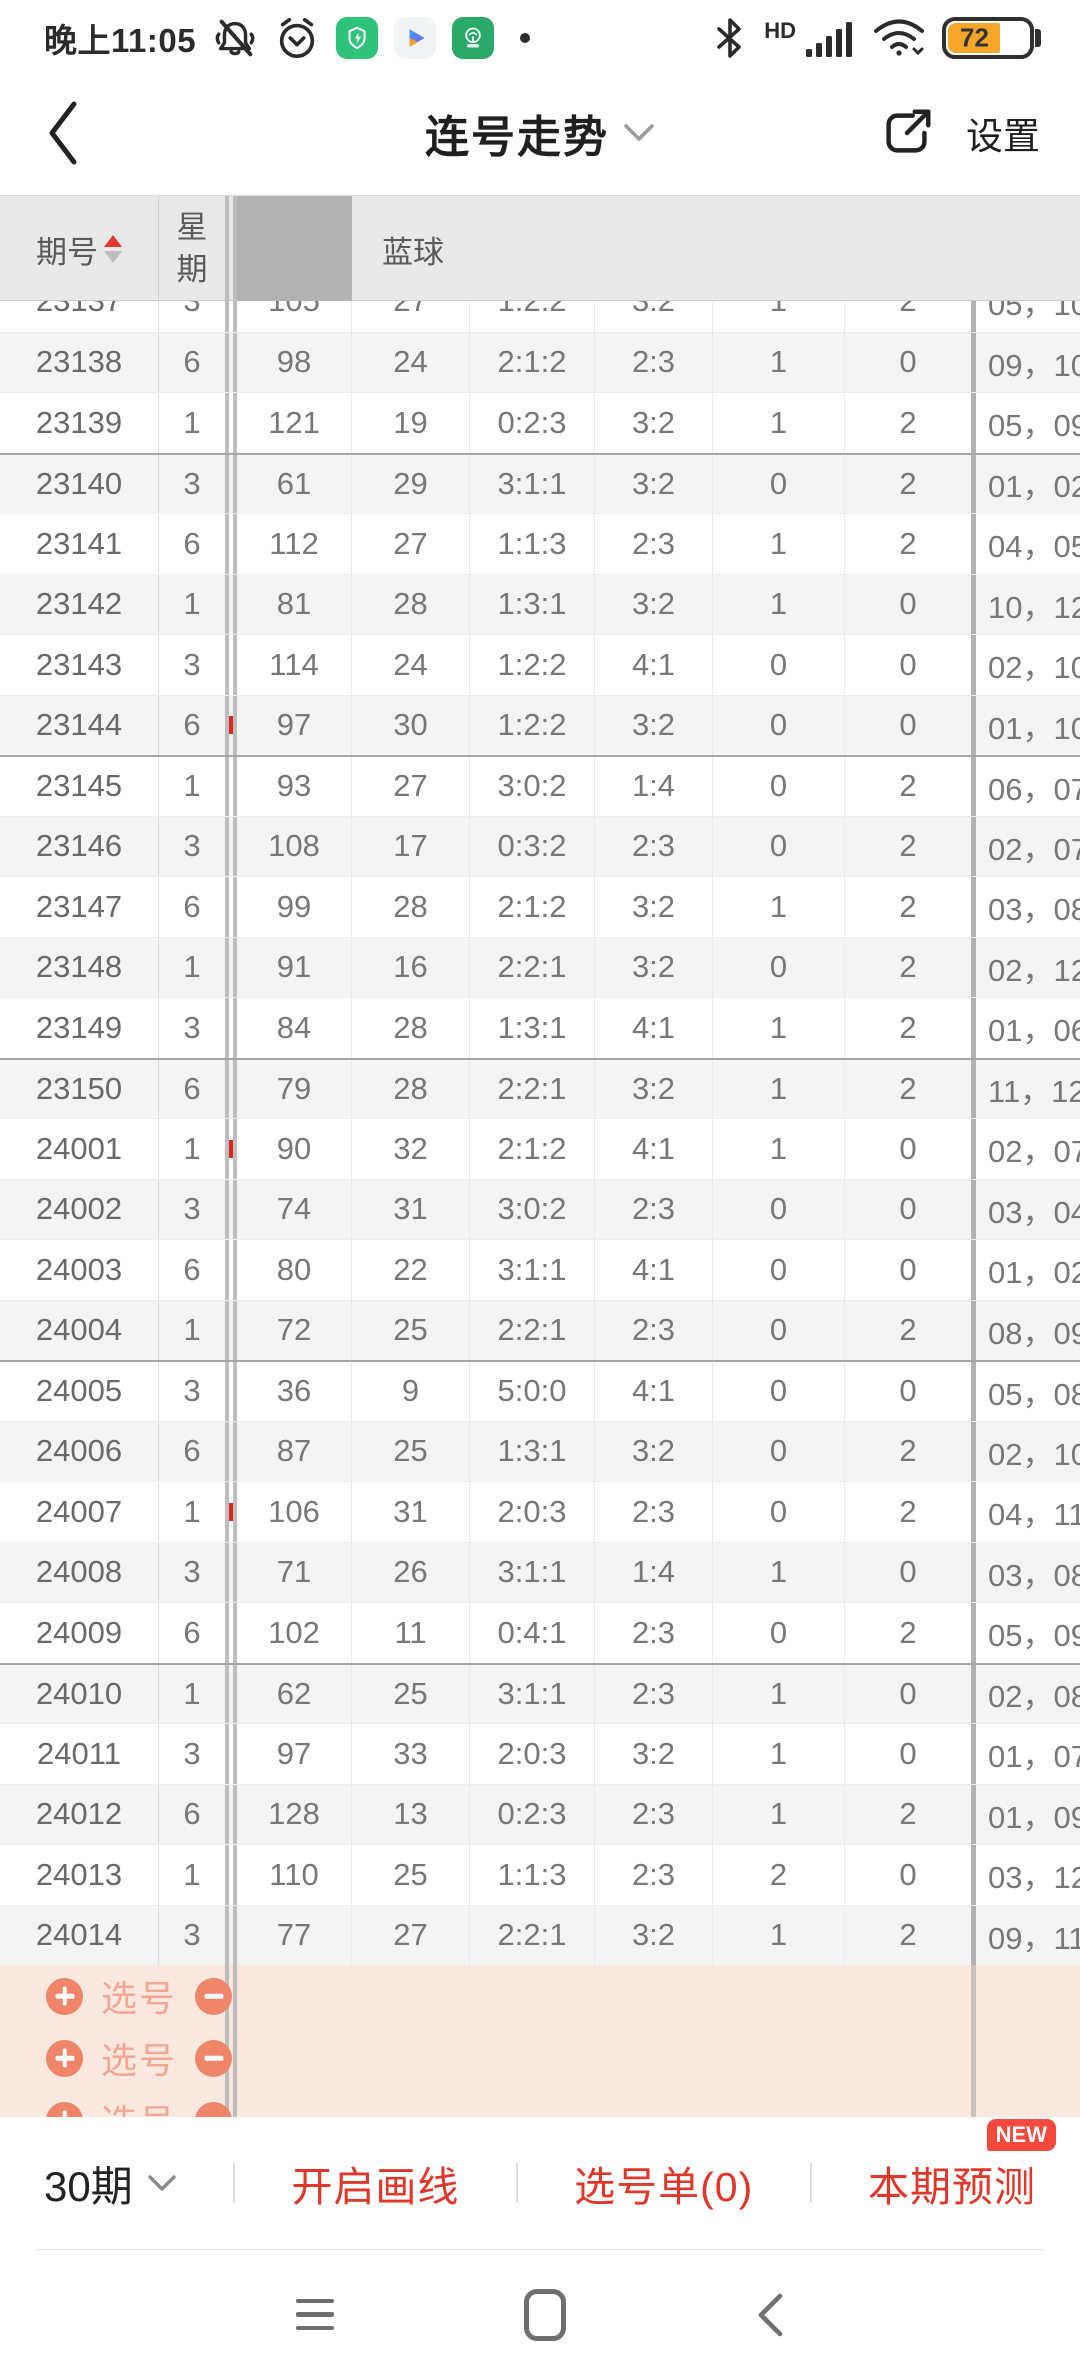 Image resolution: width=1080 pixels, height=2380 pixels. What do you see at coordinates (1034, 1938) in the screenshot?
I see `cell-blue-balls: 09，11` at bounding box center [1034, 1938].